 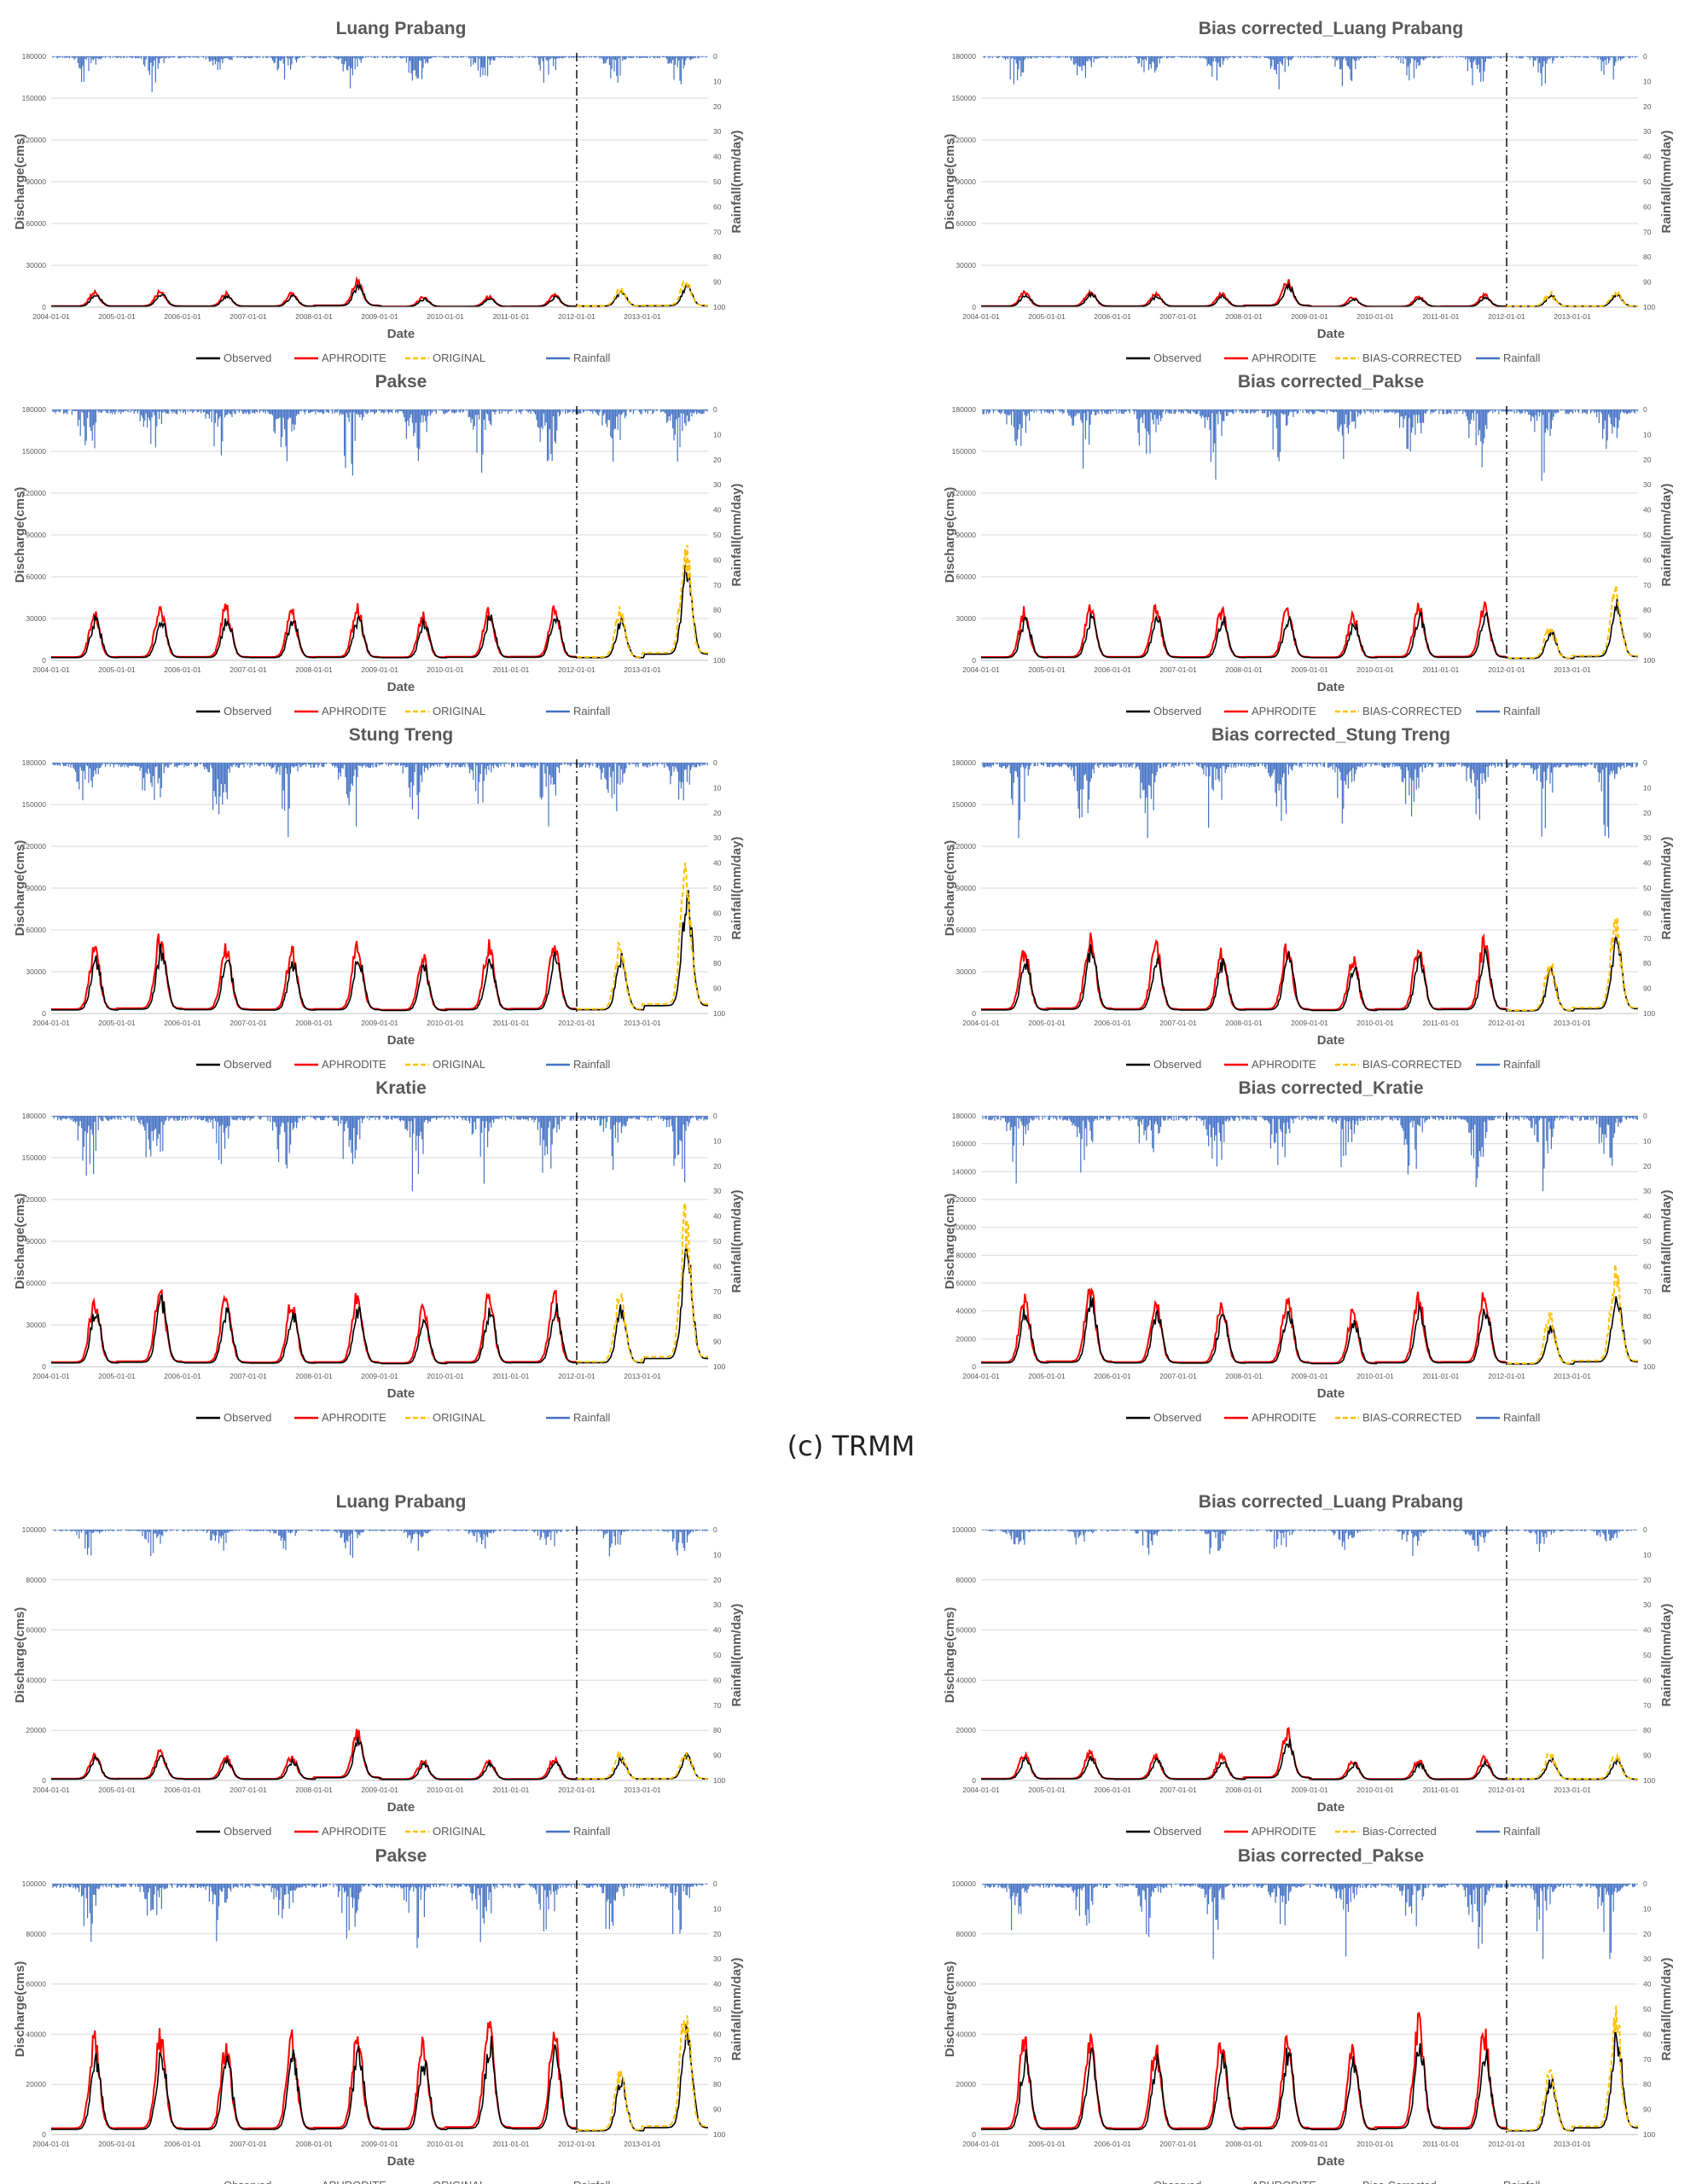 What do you see at coordinates (851, 1446) in the screenshot?
I see `figure-caption: (c) TRMM` at bounding box center [851, 1446].